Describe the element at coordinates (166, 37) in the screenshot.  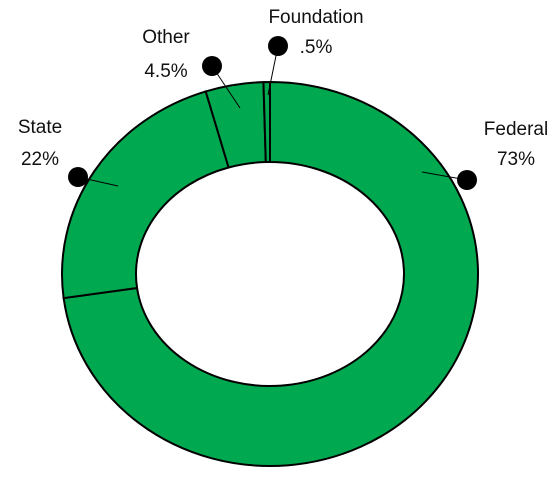
I see `category-label: Other` at that location.